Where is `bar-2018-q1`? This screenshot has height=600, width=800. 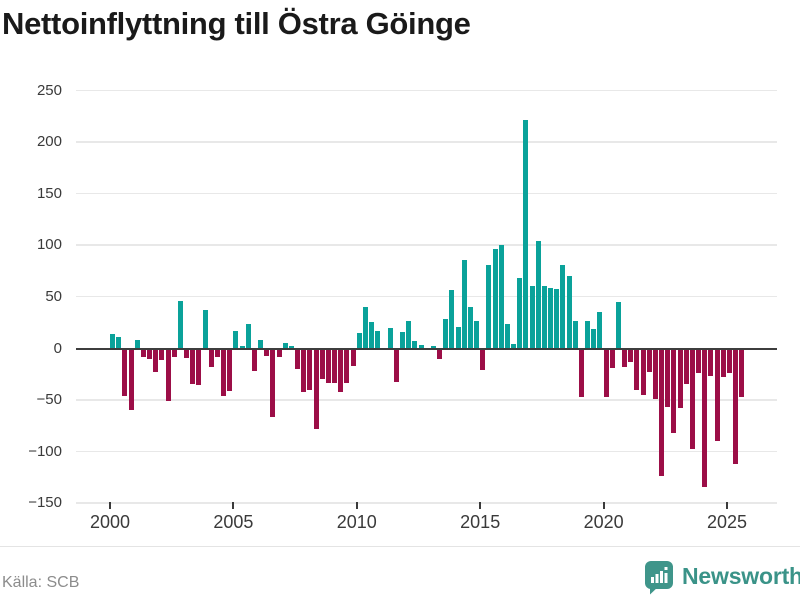 bar-2018-q1 is located at coordinates (557, 318).